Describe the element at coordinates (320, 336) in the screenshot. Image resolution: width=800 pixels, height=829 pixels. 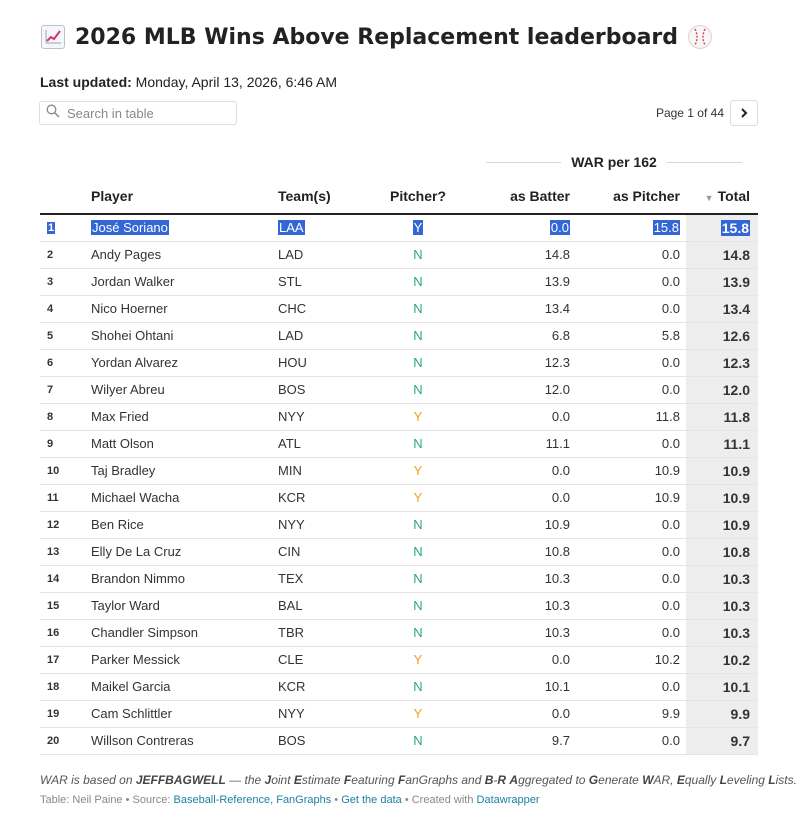
I see `team-cell: LAD` at that location.